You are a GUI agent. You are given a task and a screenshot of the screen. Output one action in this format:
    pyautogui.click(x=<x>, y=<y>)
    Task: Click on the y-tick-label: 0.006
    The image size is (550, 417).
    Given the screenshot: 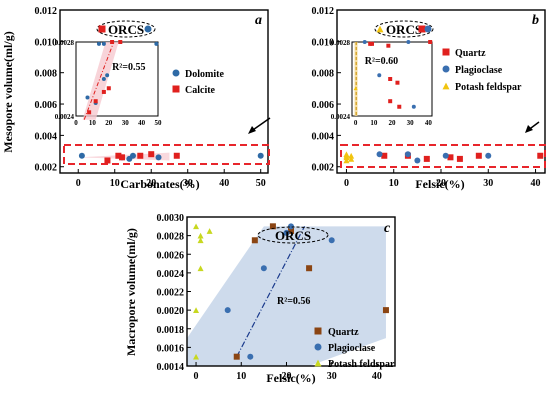 What is the action you would take?
    pyautogui.click(x=323, y=105)
    